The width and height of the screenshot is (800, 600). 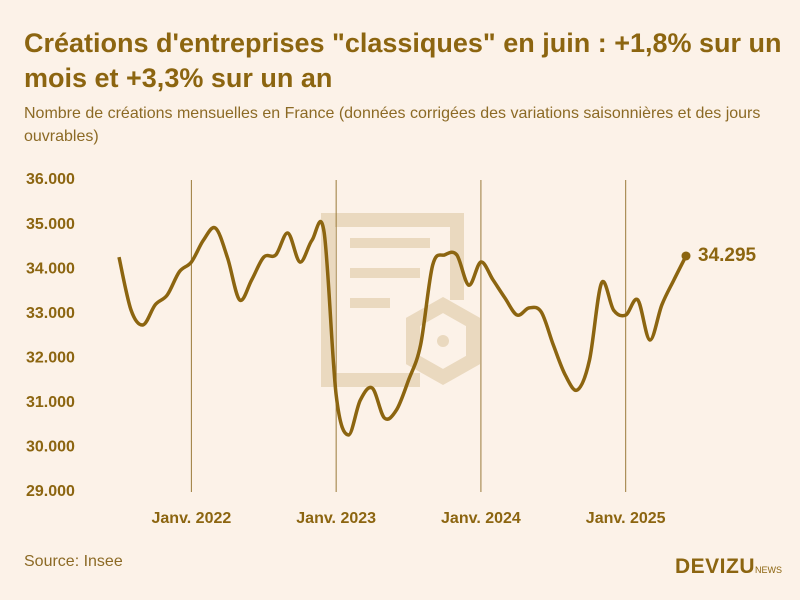 I want to click on brand-suffix: NEWS, so click(x=768, y=570).